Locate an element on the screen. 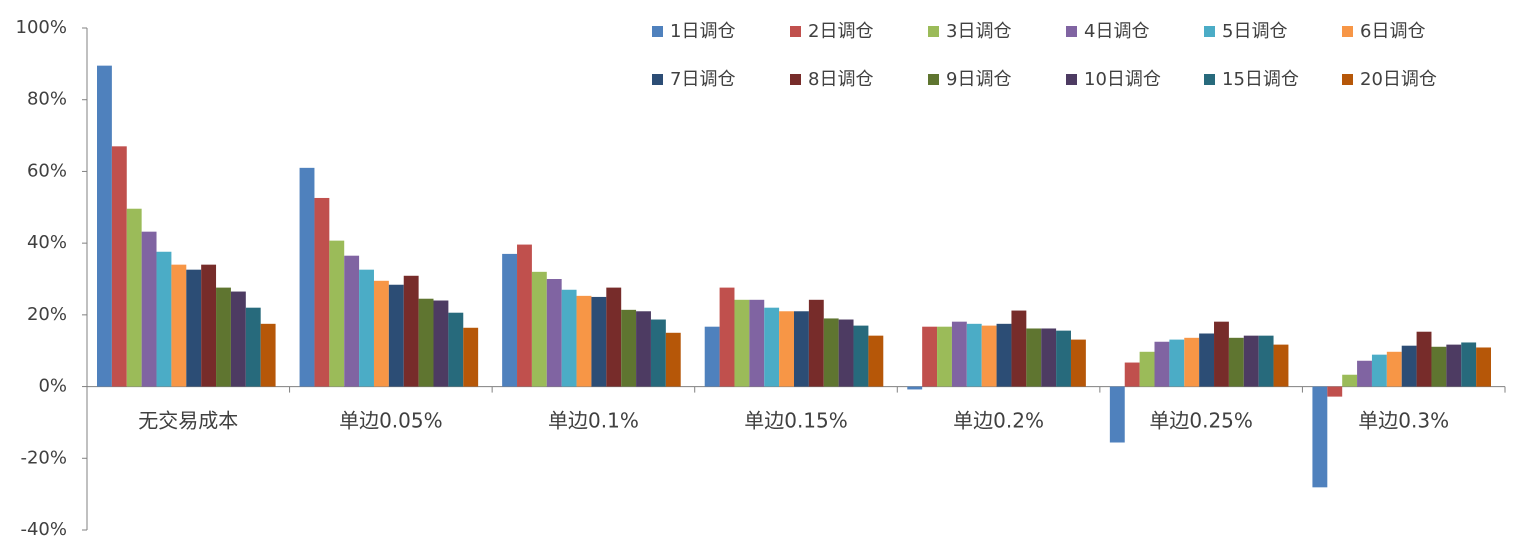 This screenshot has width=1515, height=546. x-tick-label: 单边0.2% is located at coordinates (998, 421).